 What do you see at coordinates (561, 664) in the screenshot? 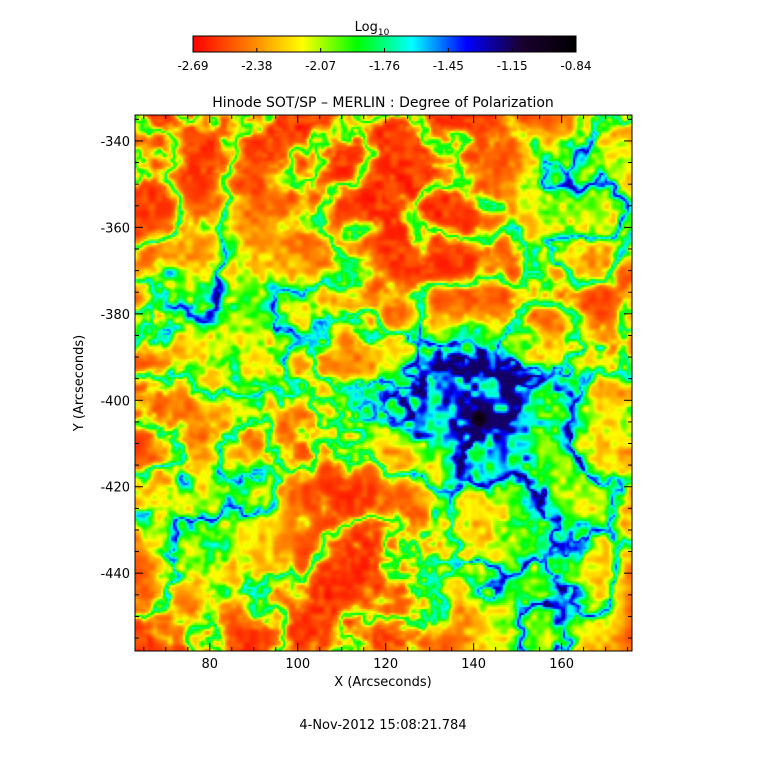
I see `x-tick-label: 160` at bounding box center [561, 664].